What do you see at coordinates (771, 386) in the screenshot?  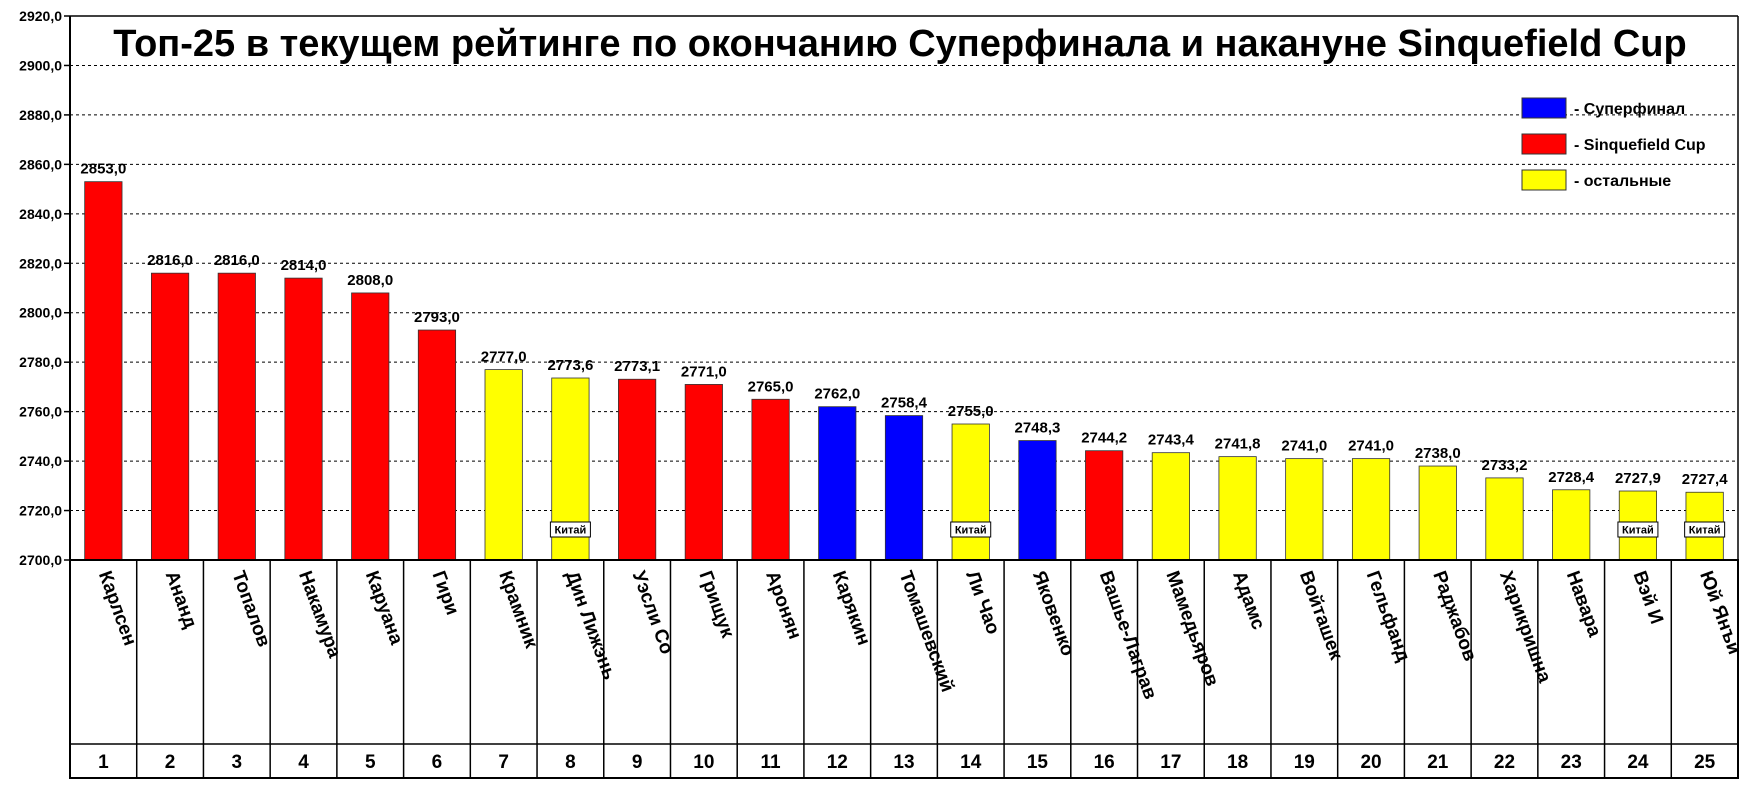 I see `data-label: 2765,0` at bounding box center [771, 386].